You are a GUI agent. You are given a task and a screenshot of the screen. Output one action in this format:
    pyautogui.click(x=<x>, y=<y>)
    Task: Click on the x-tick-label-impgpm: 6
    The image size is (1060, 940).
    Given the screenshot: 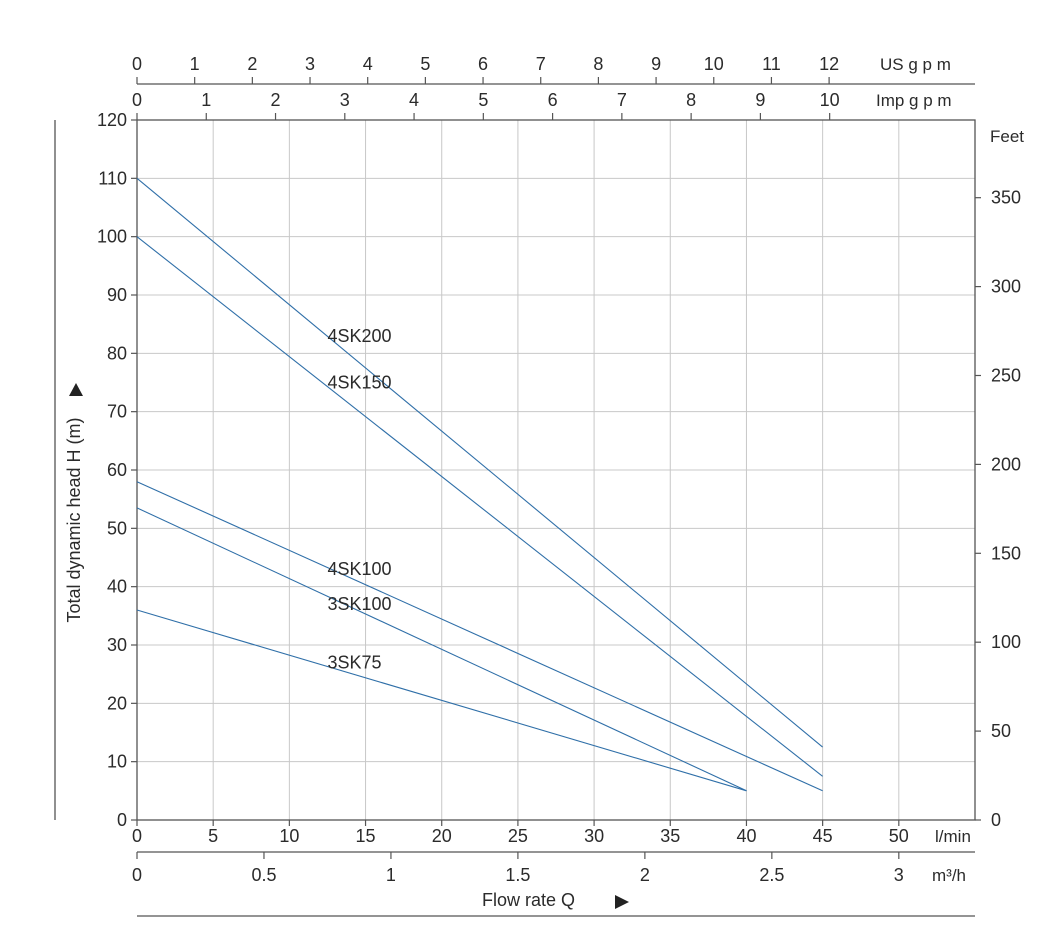 What is the action you would take?
    pyautogui.click(x=553, y=100)
    